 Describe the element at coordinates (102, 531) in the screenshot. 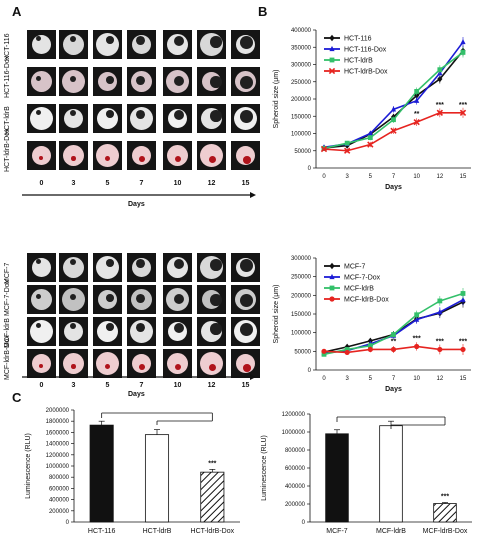

I see `category-label: HCT-116` at that location.